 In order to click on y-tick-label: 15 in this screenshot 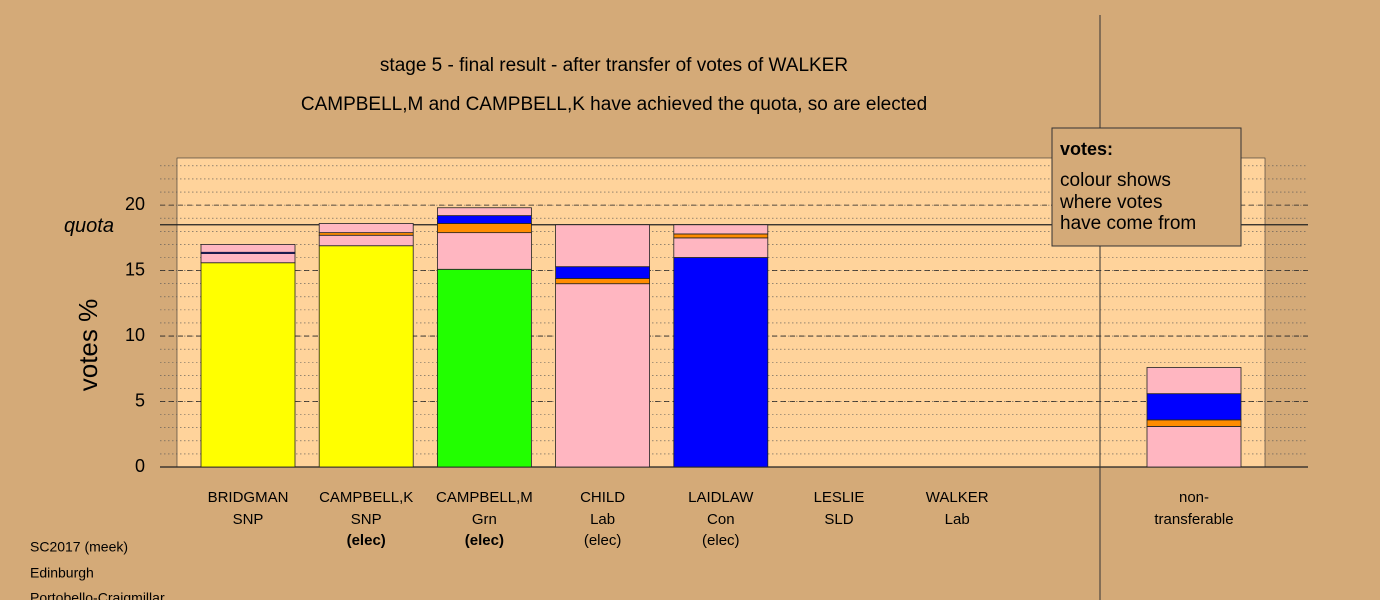, I will do `click(135, 269)`.